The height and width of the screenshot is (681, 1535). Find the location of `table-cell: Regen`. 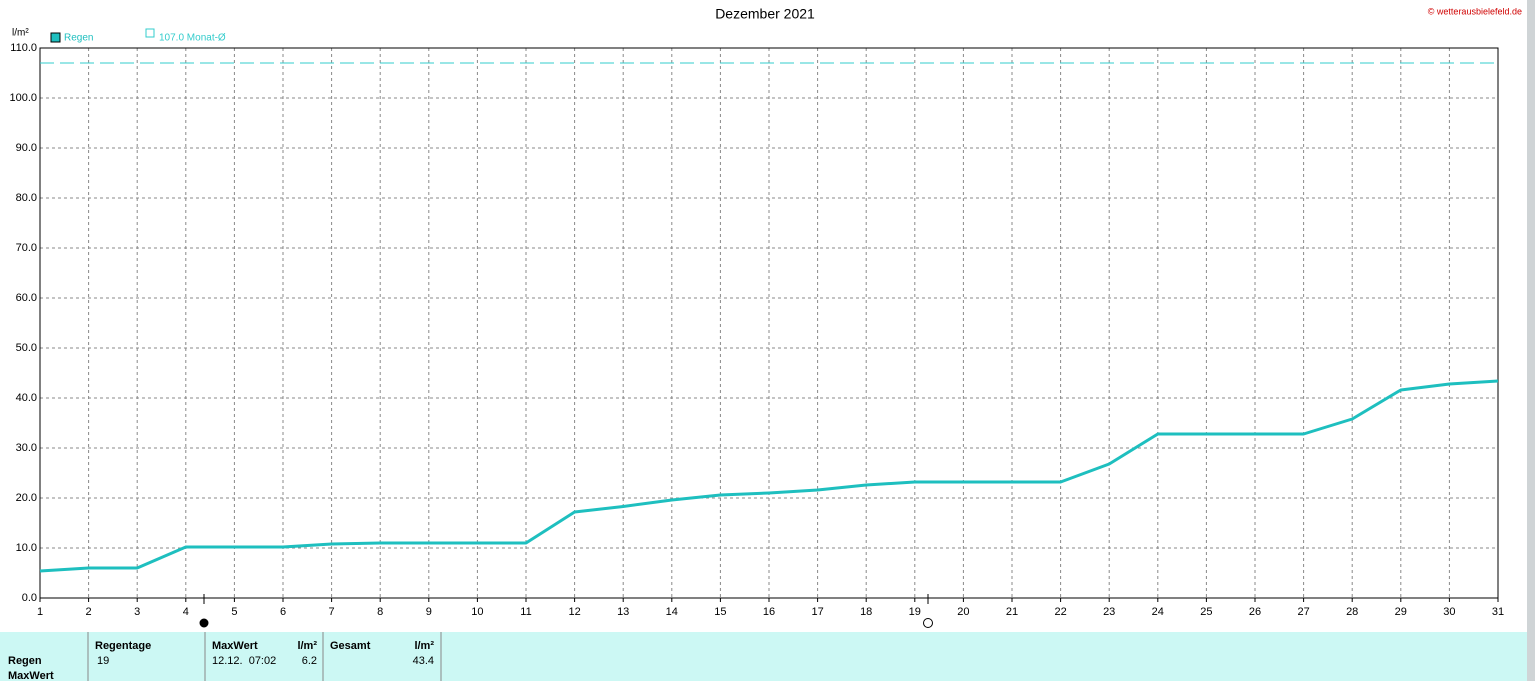

table-cell: Regen is located at coordinates (25, 661).